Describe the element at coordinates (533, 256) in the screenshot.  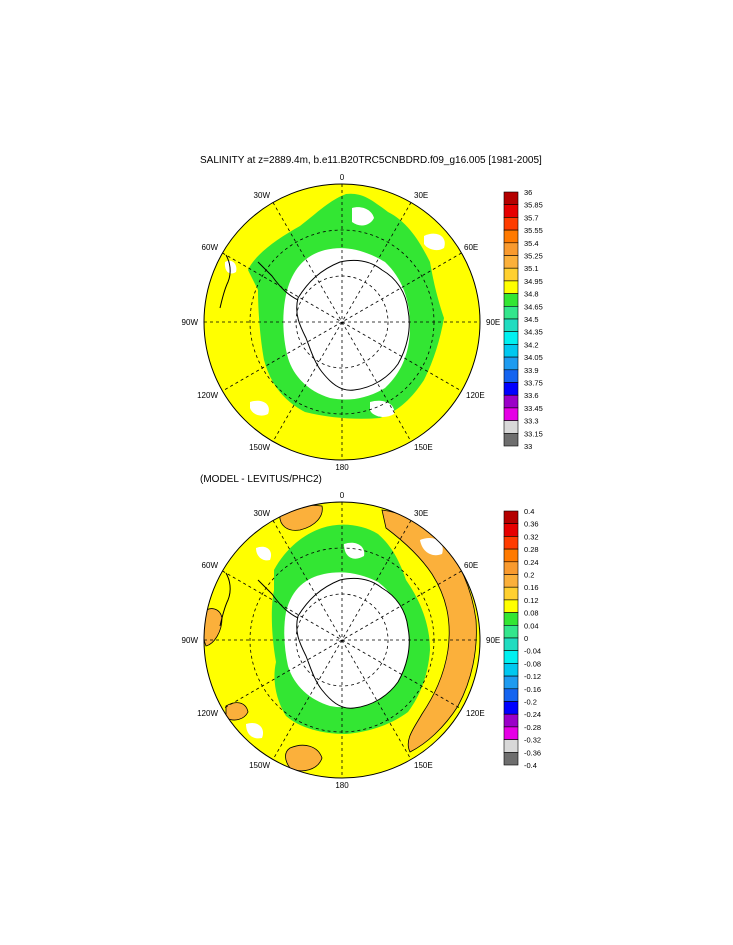
I see `top-colorbar-tick-label: 35.25` at that location.